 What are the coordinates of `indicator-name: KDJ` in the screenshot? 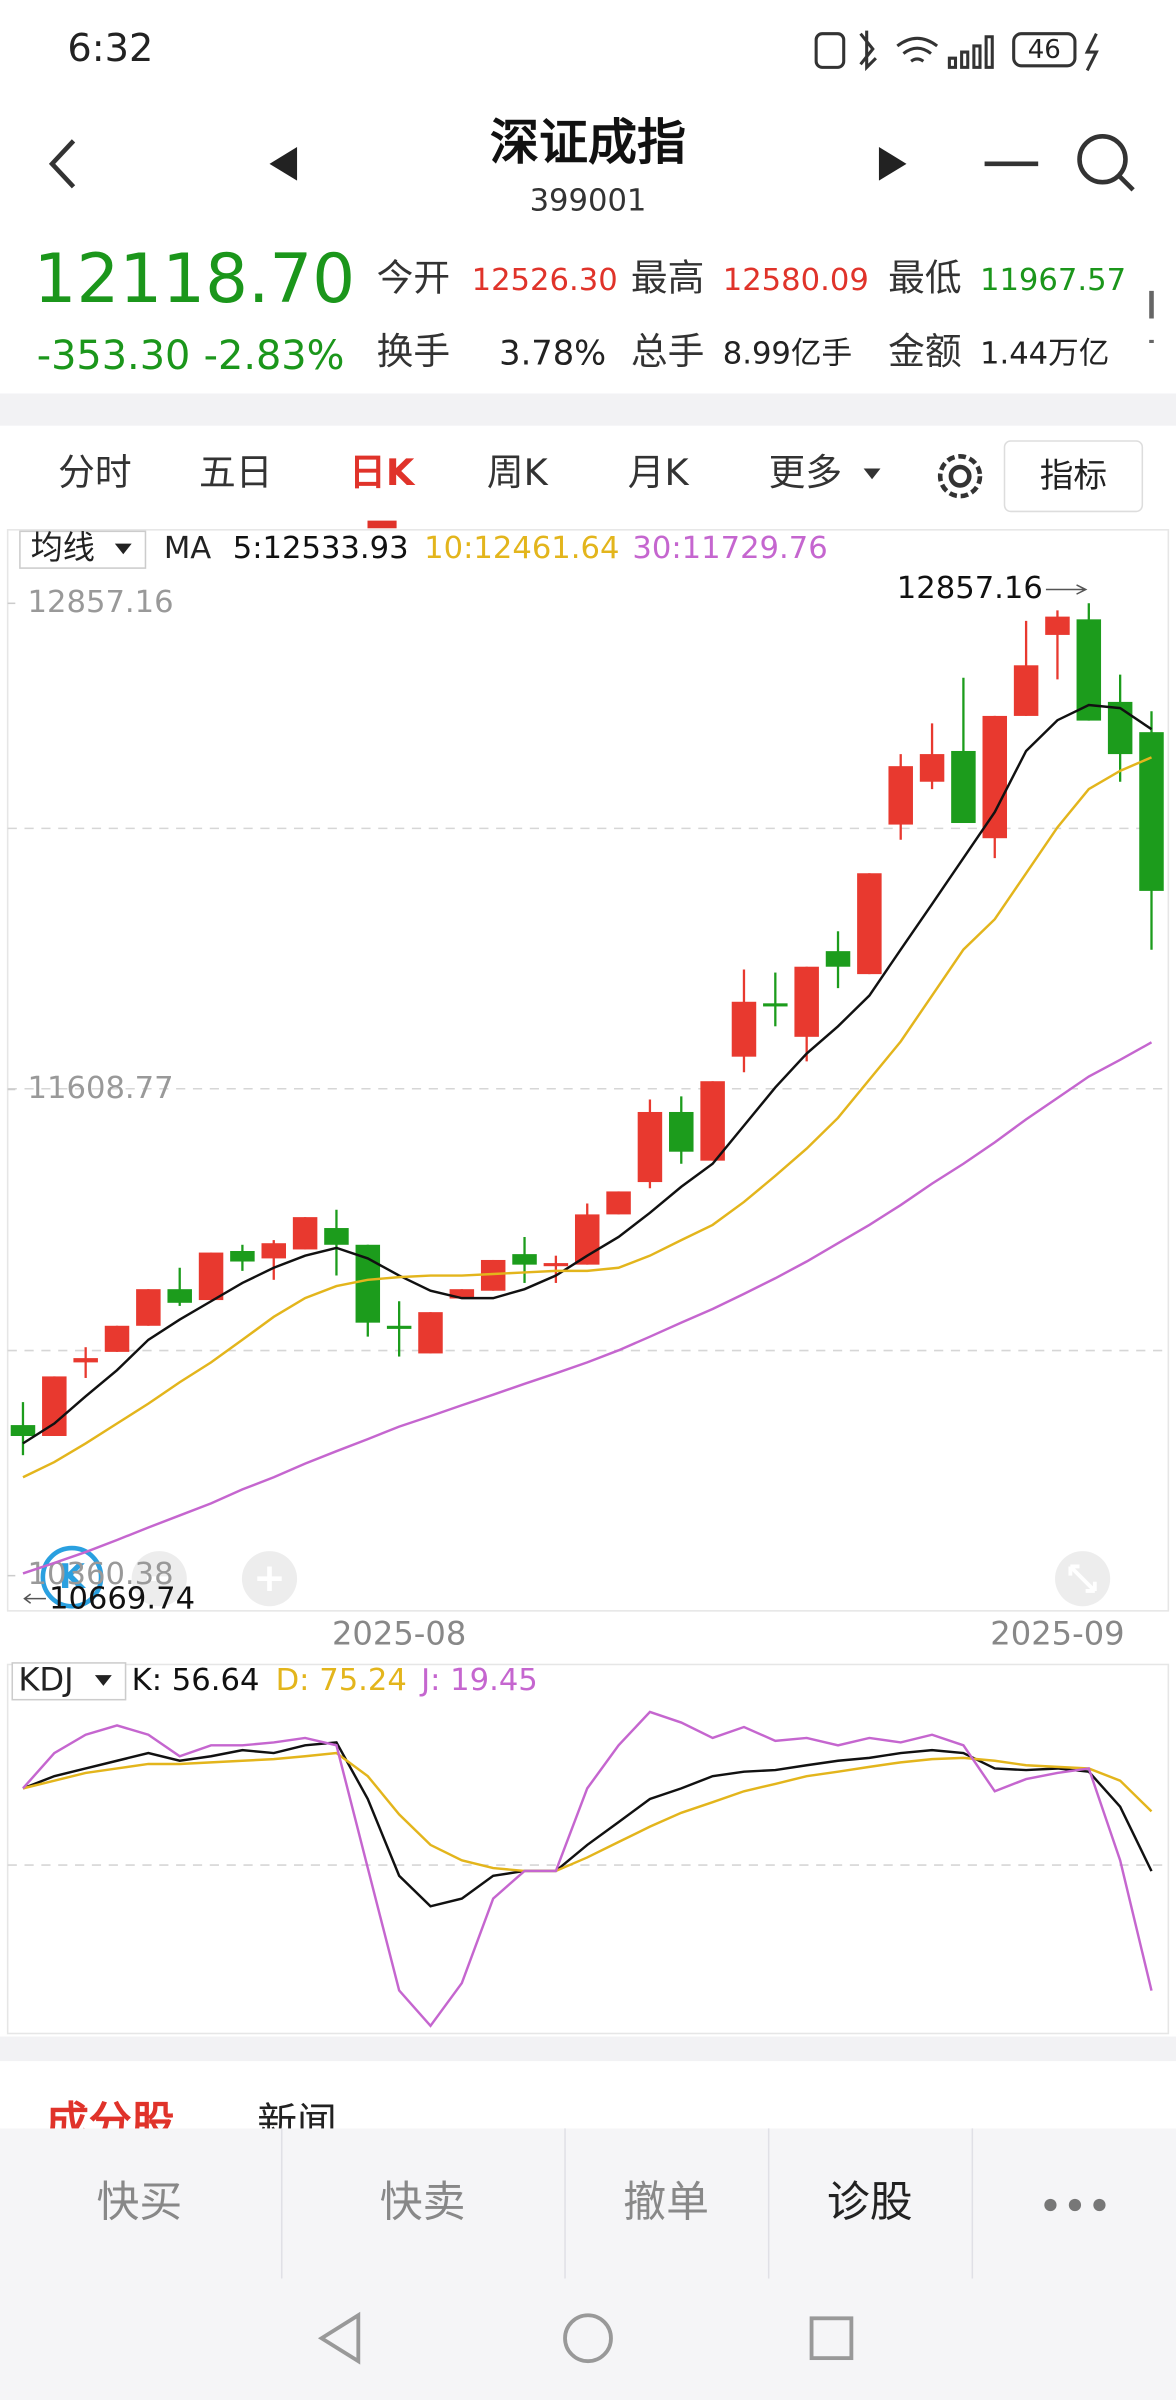 It's located at (45, 1679).